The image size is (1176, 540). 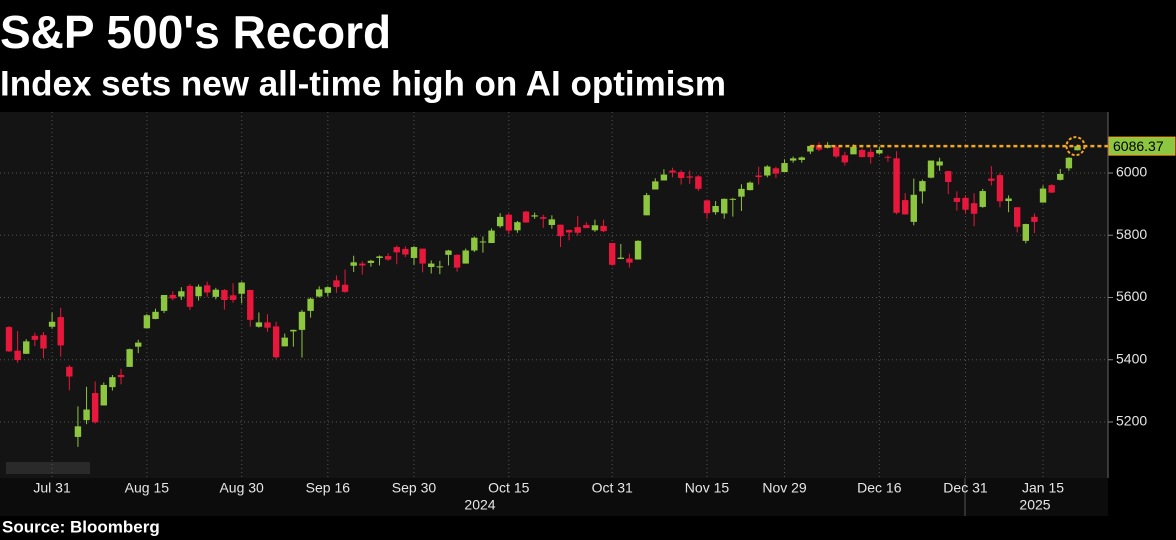 I want to click on record-circle, so click(x=1075, y=146).